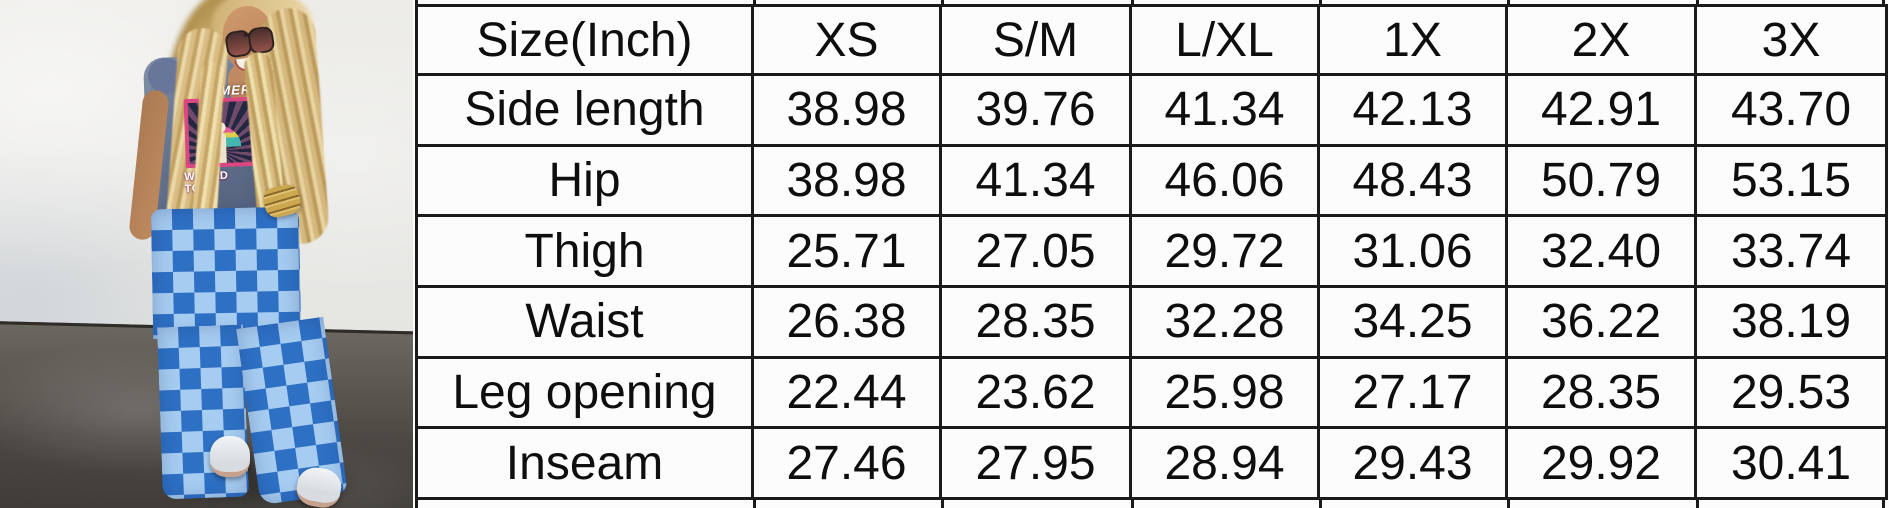 The height and width of the screenshot is (508, 1889). I want to click on value-cell: 36.22, so click(1601, 321).